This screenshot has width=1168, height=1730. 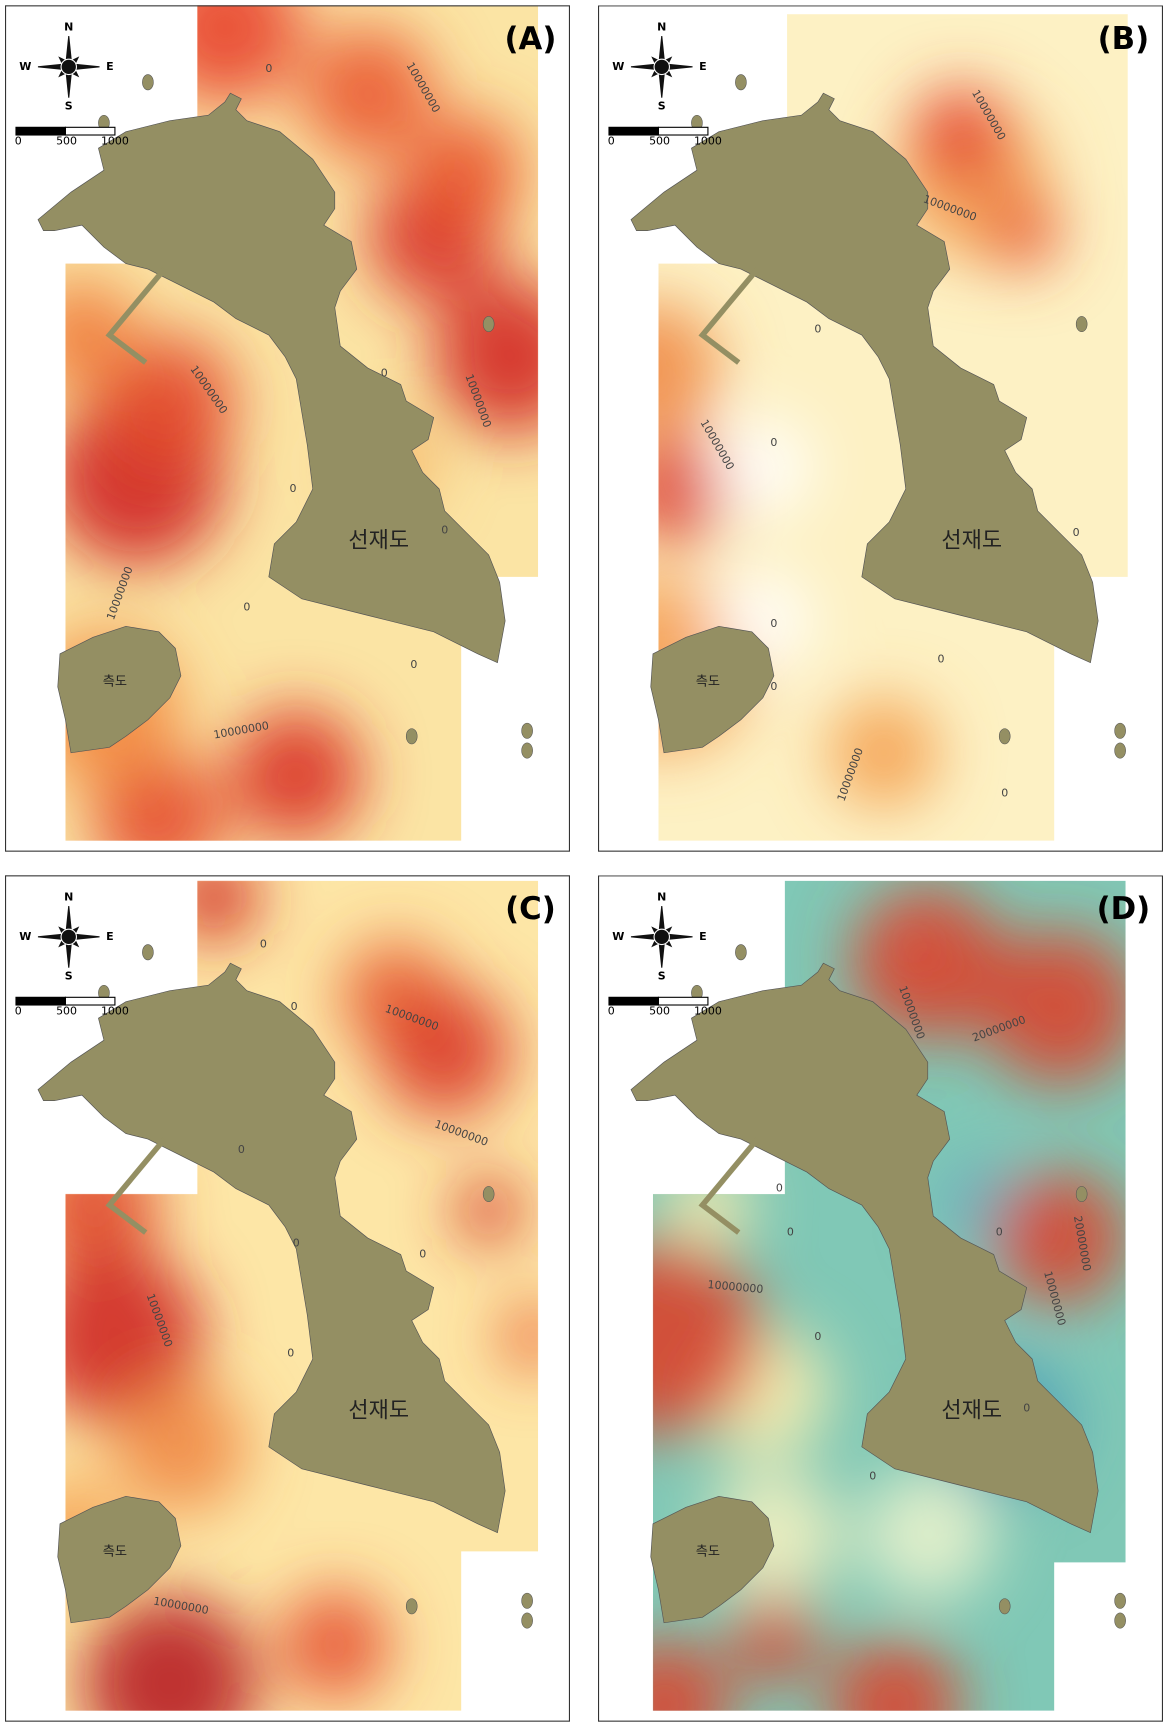 I want to click on panel-label: (B), so click(x=1124, y=39).